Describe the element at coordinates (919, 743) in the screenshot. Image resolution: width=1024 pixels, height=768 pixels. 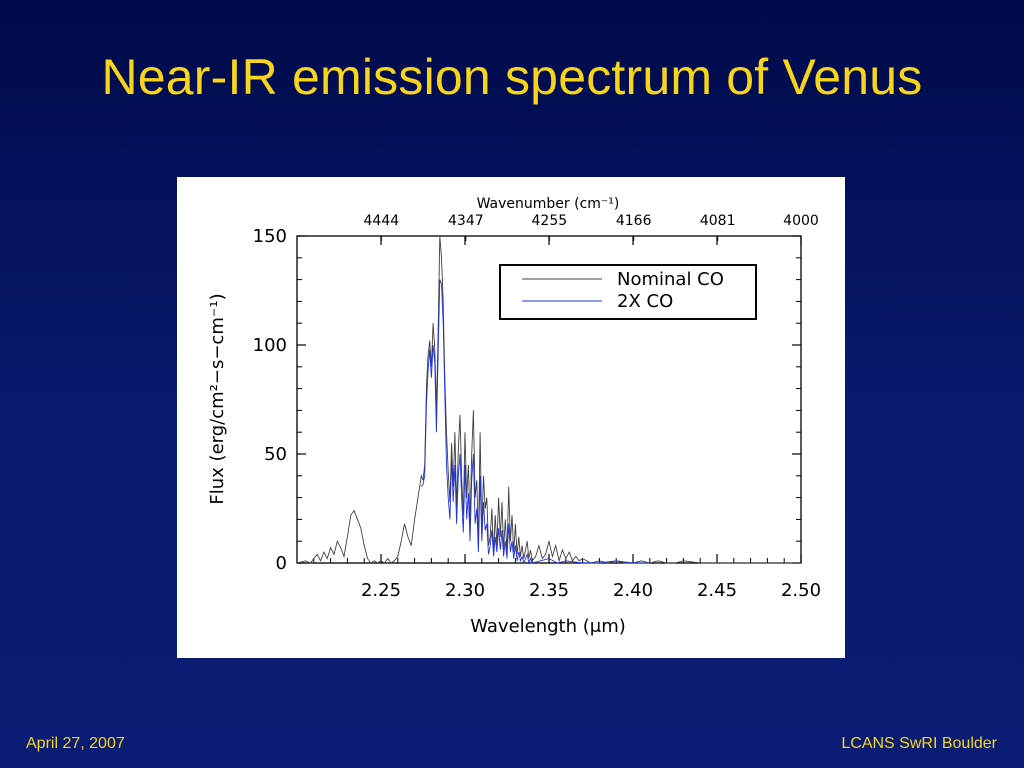
I see `footer-organization: LCANS SwRI Boulder` at that location.